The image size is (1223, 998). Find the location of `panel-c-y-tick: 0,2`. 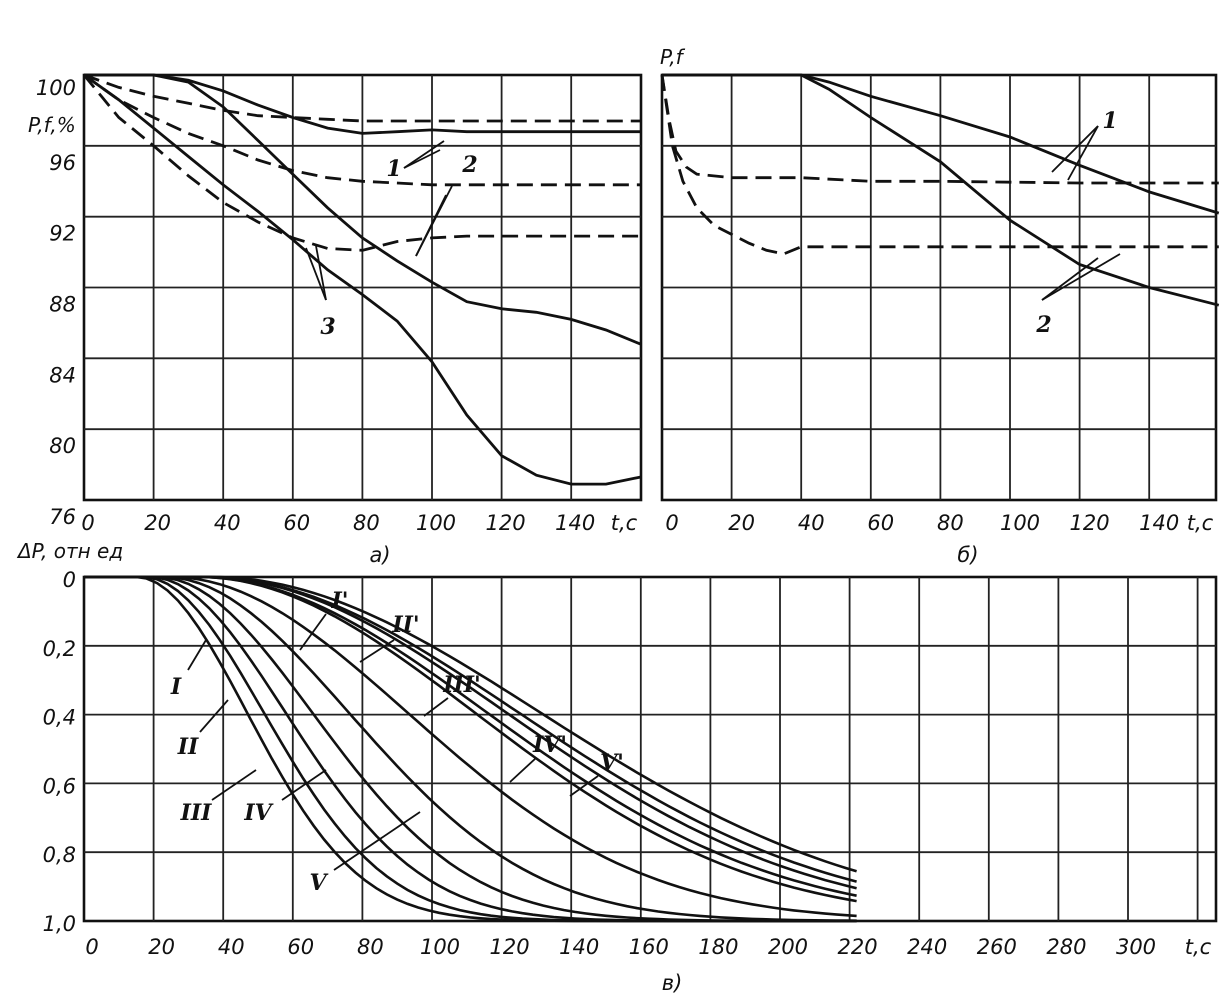

panel-c-y-tick: 0,2 is located at coordinates (59, 649).